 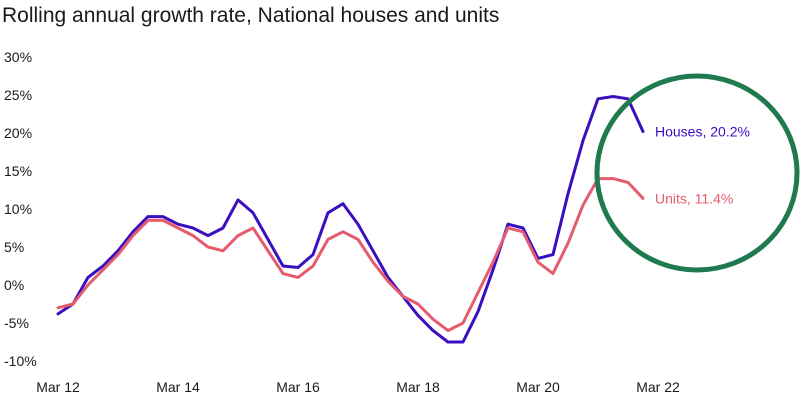 What do you see at coordinates (418, 387) in the screenshot?
I see `x-tick-label: Mar 18` at bounding box center [418, 387].